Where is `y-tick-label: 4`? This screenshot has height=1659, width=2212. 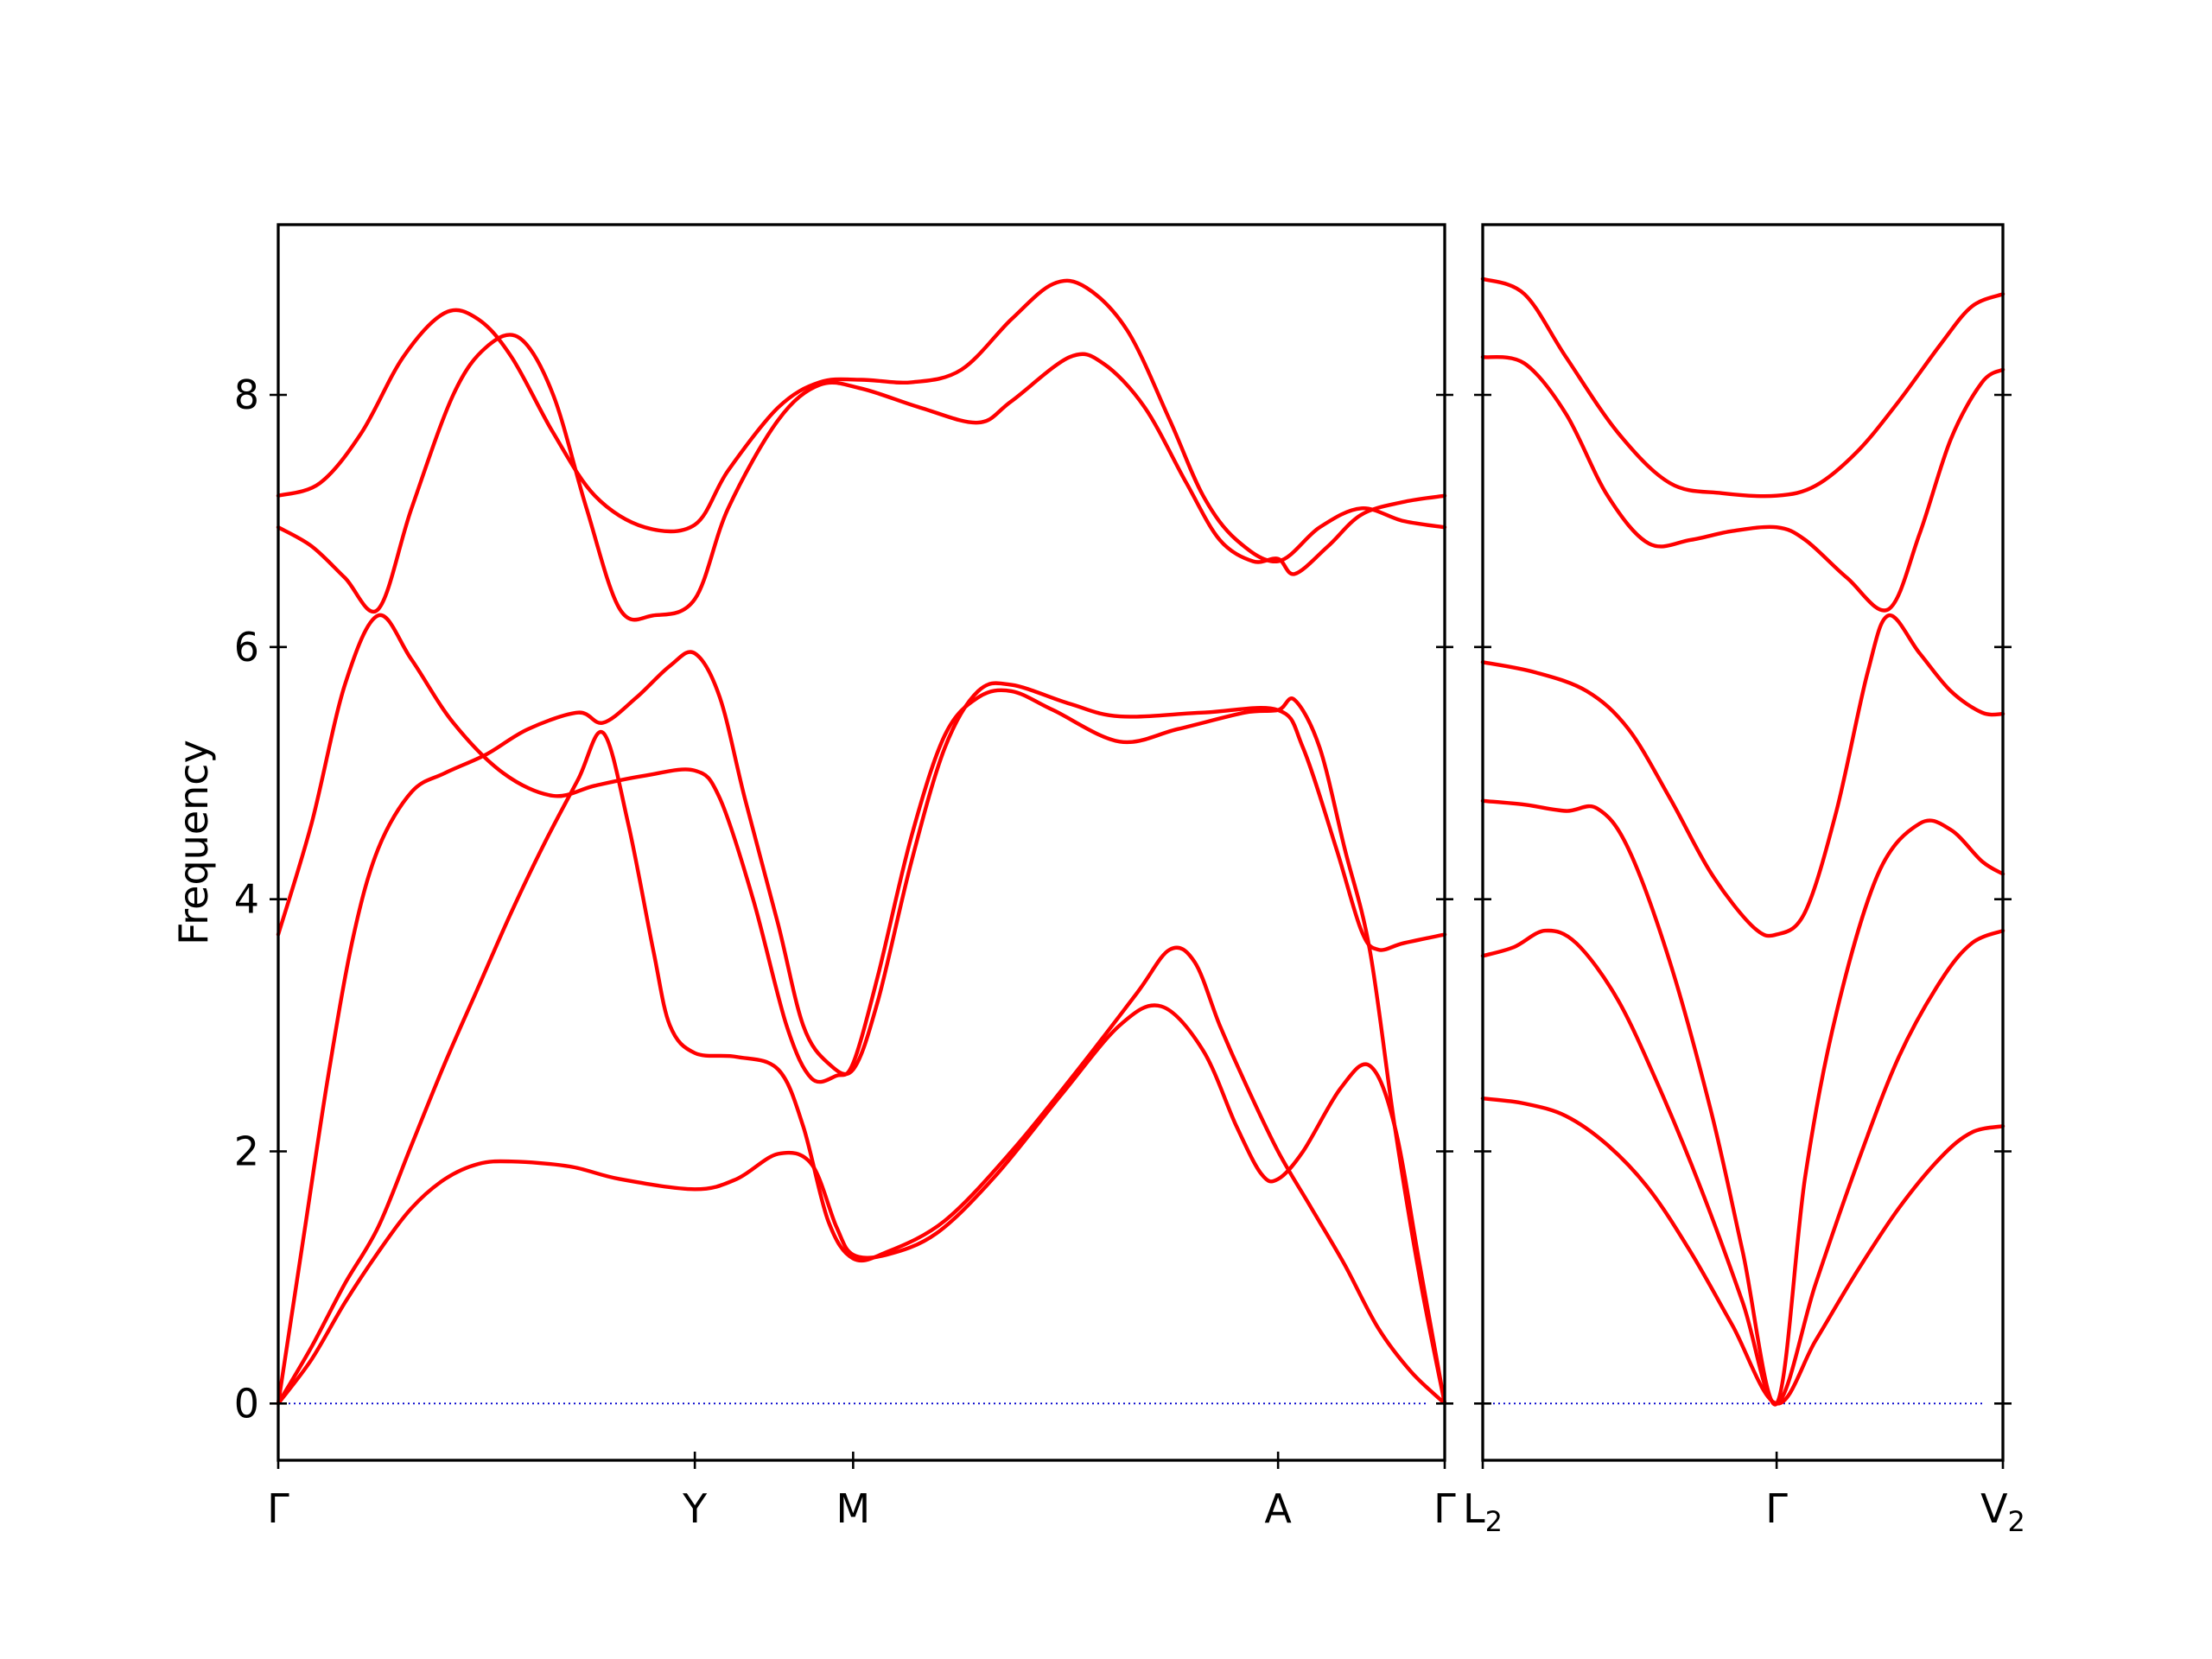
y-tick-label: 4 is located at coordinates (246, 899).